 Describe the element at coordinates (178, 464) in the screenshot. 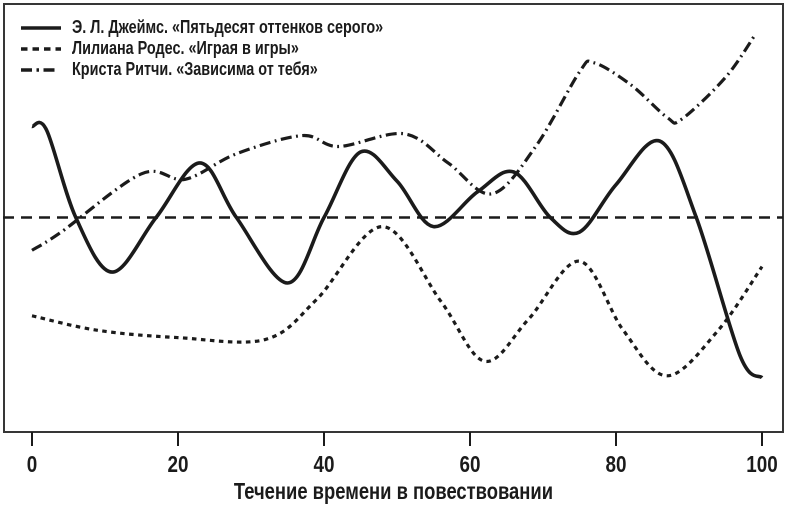

I see `x-tick-label-20: 20` at that location.